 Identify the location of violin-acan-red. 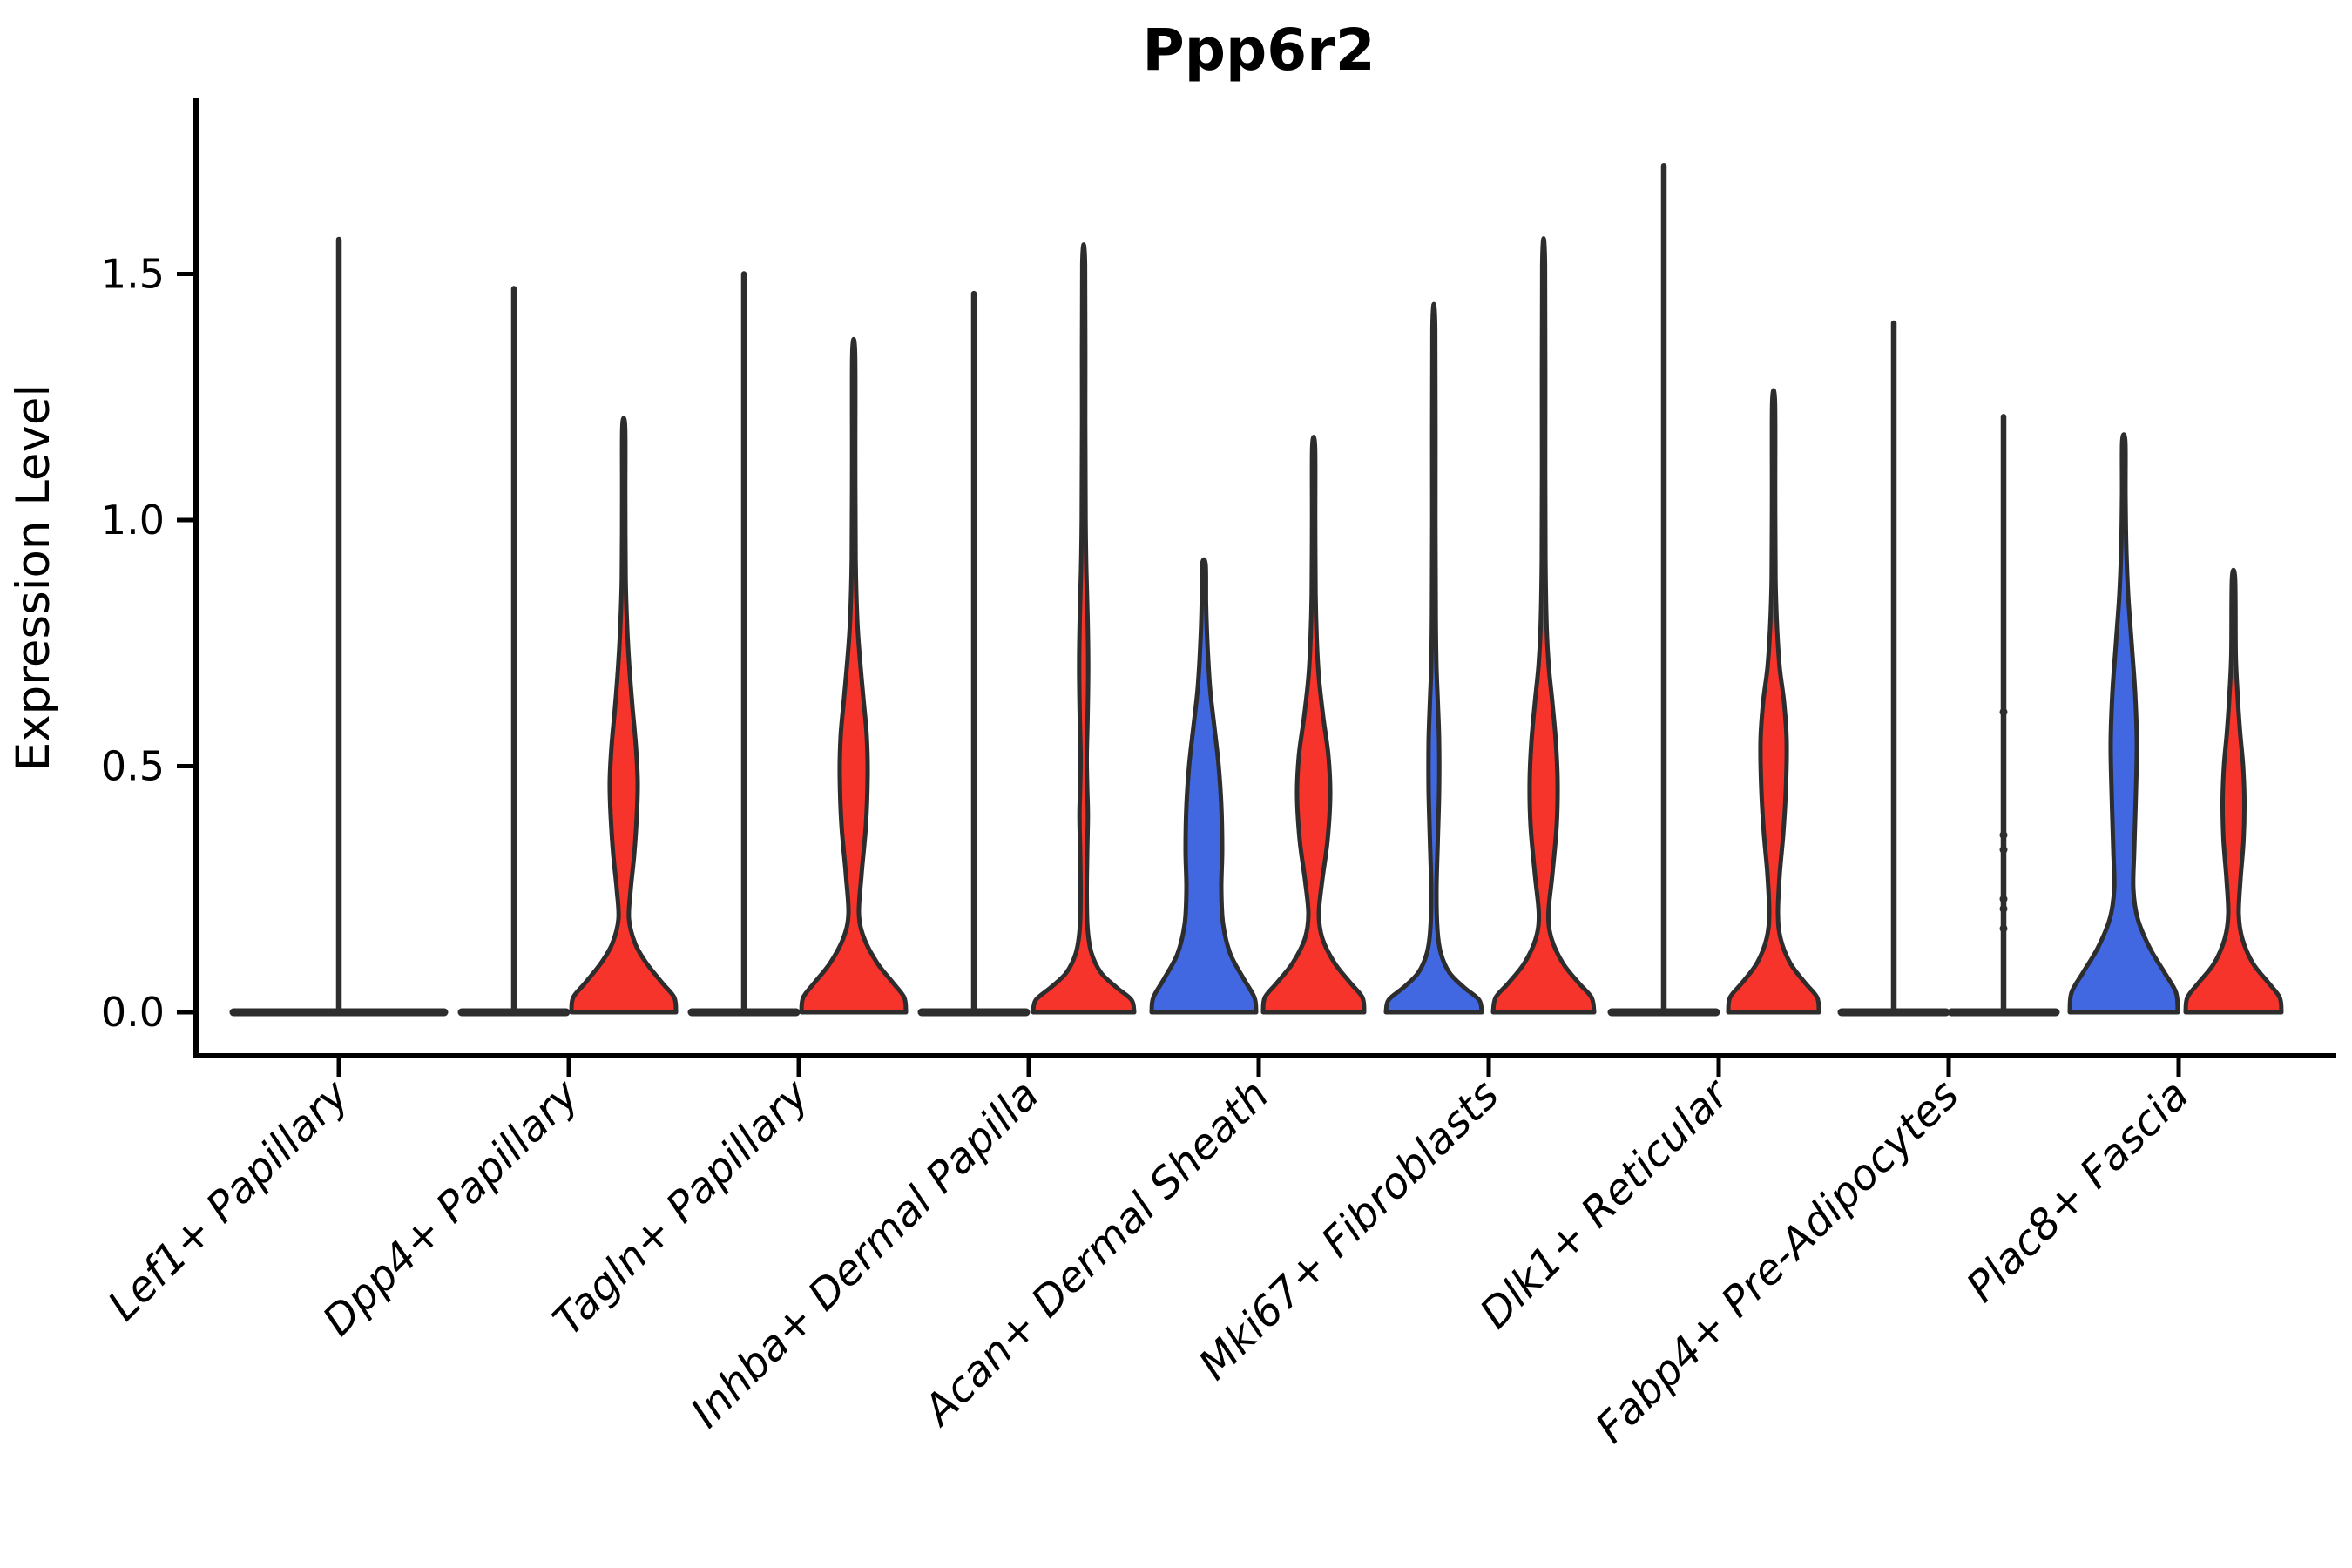
(1313, 725).